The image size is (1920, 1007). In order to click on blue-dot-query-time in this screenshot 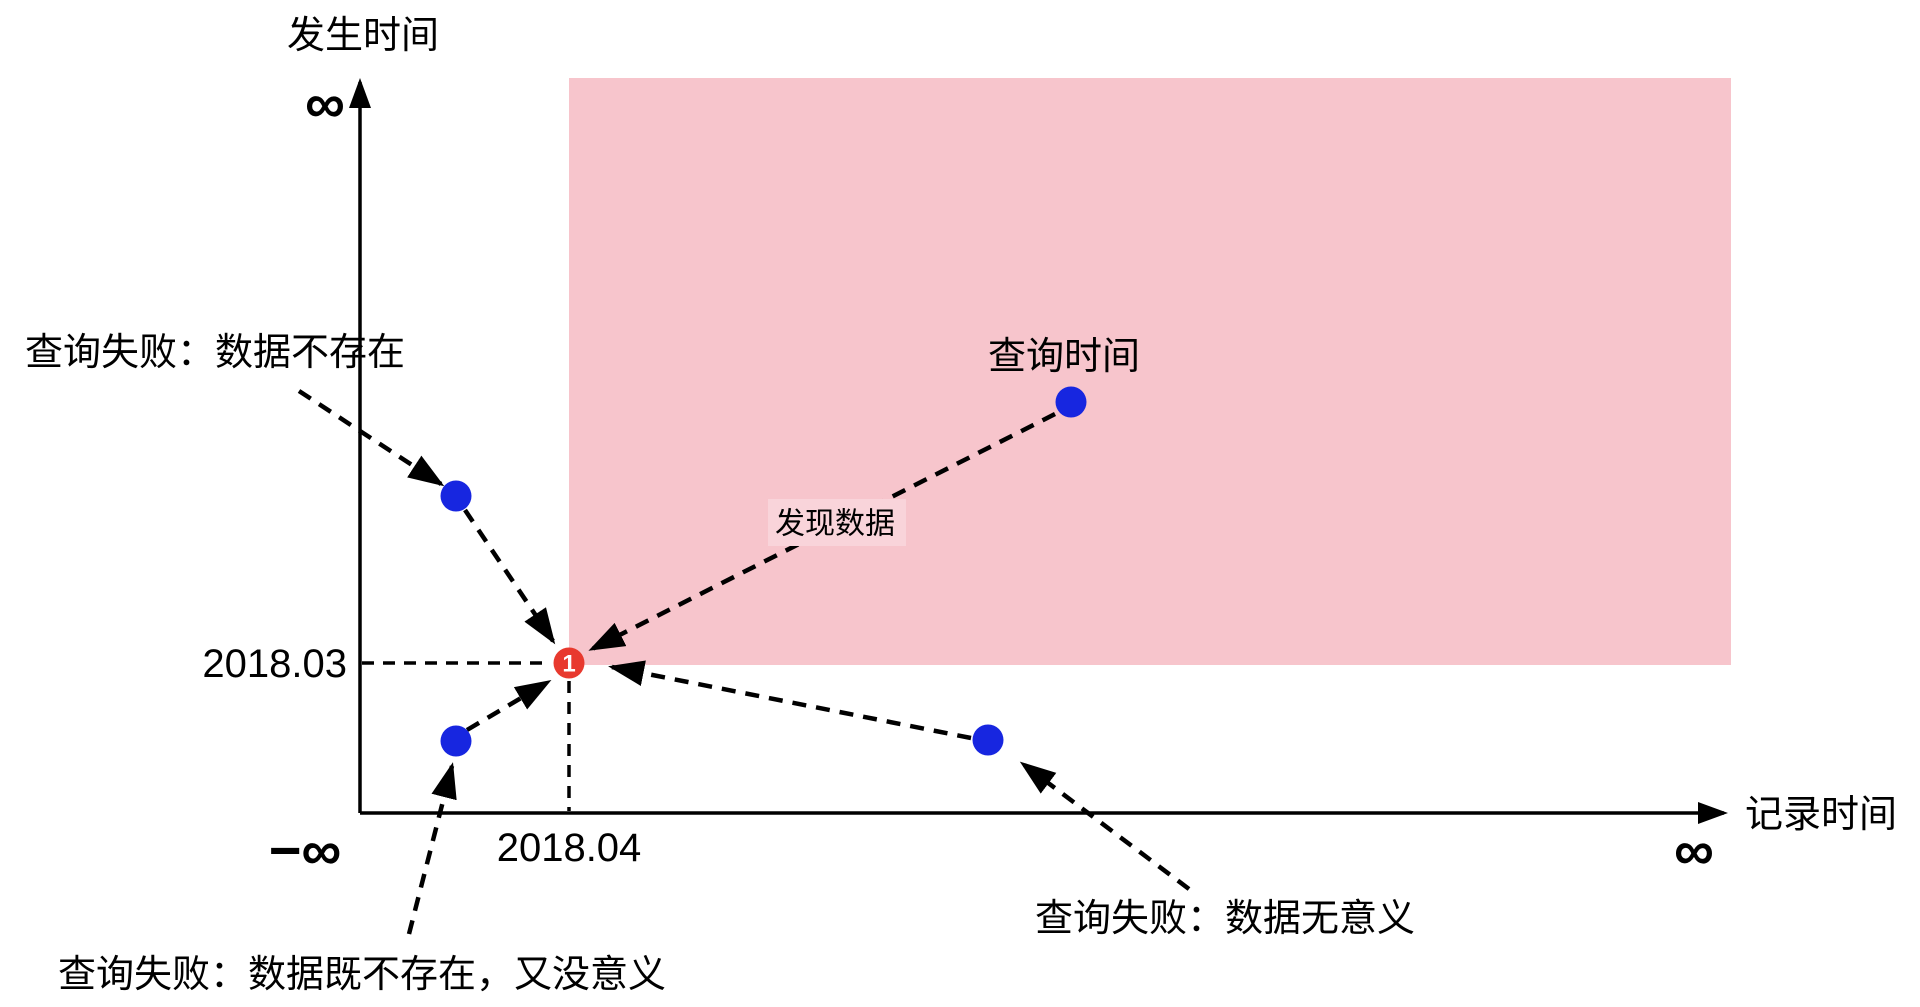, I will do `click(1071, 402)`.